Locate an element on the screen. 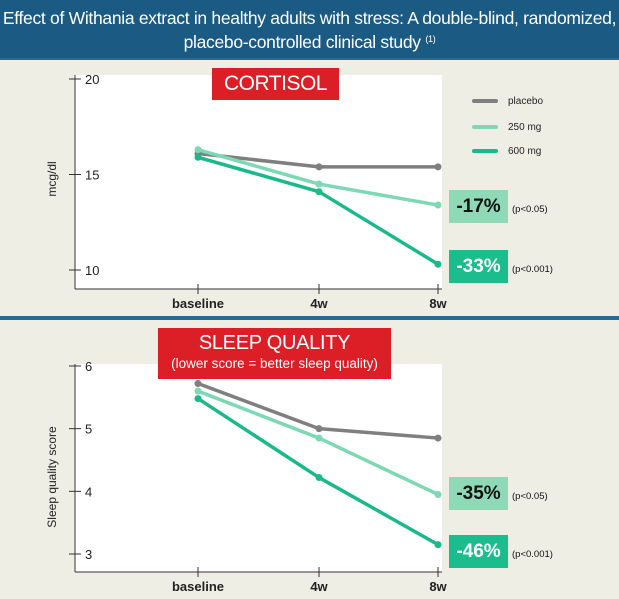 The width and height of the screenshot is (619, 599). sleep-y-axis-label: Sleep quality score is located at coordinates (52, 477).